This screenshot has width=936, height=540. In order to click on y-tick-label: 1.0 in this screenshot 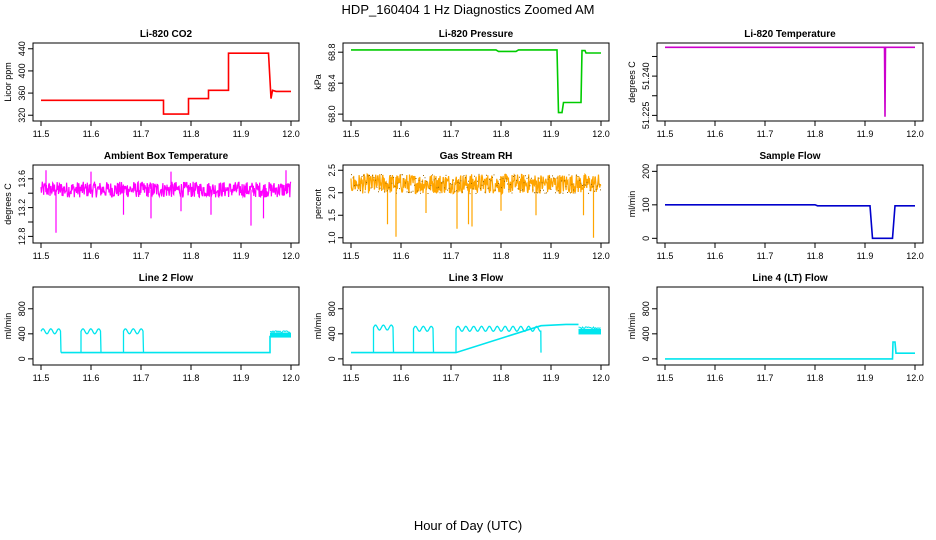, I will do `click(332, 237)`.